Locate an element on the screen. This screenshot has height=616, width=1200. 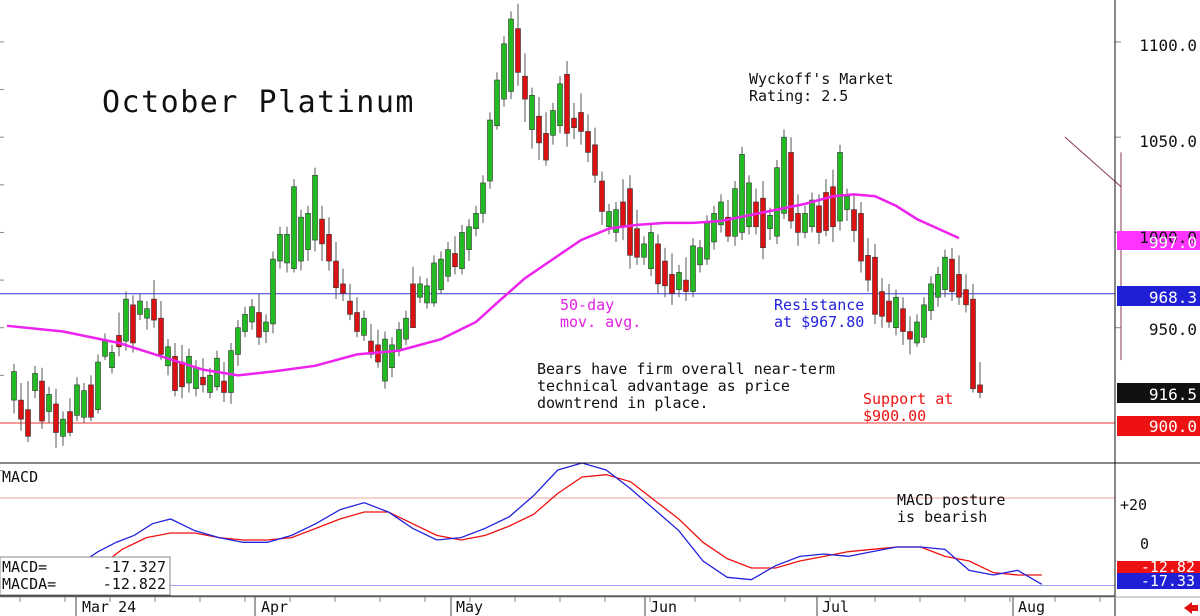
tag-resistance: 968.3 is located at coordinates (1173, 297).